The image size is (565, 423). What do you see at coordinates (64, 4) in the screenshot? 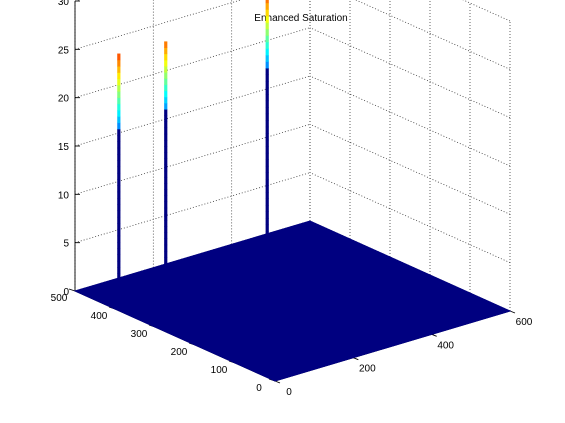
I see `z-tick-label: 30` at bounding box center [64, 4].